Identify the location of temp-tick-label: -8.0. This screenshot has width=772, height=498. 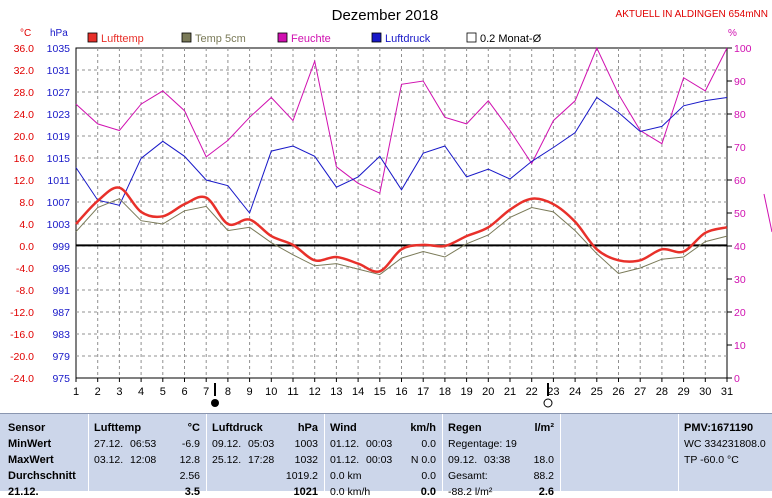
(25, 291).